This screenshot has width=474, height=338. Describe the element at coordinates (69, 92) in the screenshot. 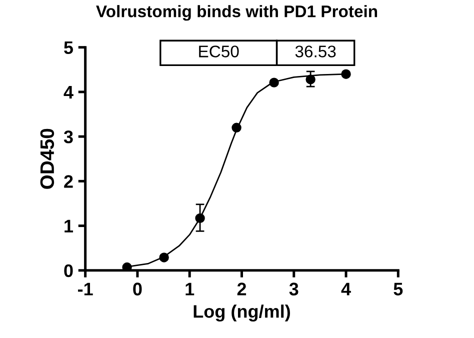

I see `y-tick-label: 4` at that location.